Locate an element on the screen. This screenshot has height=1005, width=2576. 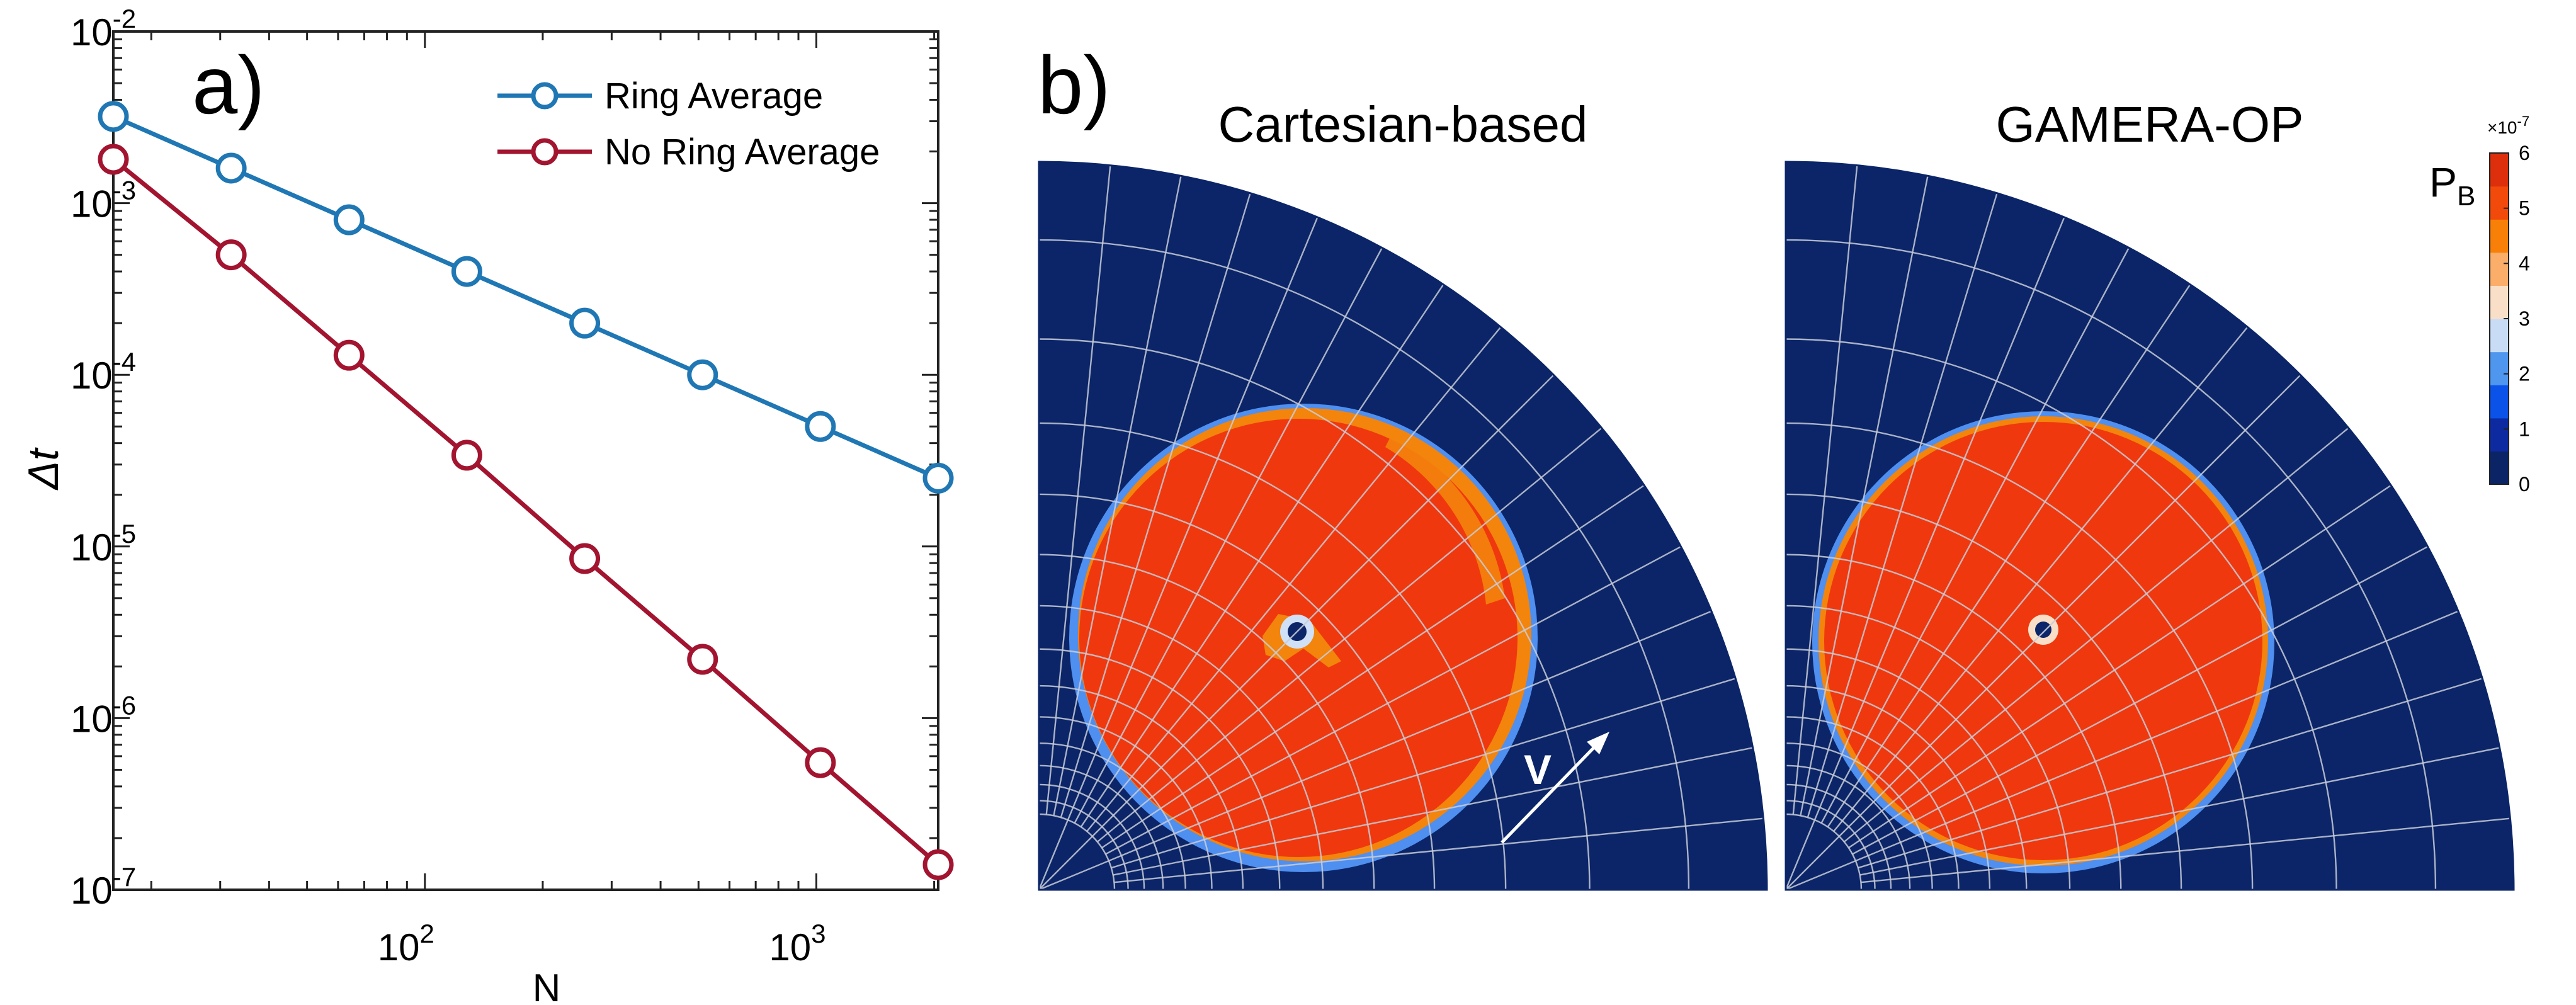
velocity-arrow is located at coordinates (1553, 789).